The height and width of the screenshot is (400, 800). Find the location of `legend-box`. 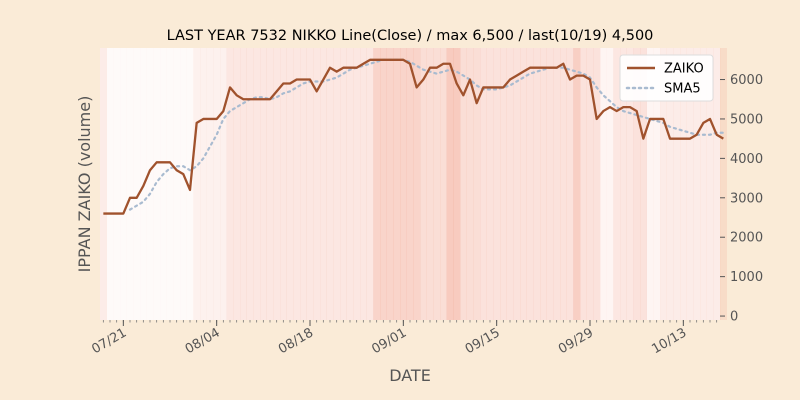

legend-box is located at coordinates (666, 78).